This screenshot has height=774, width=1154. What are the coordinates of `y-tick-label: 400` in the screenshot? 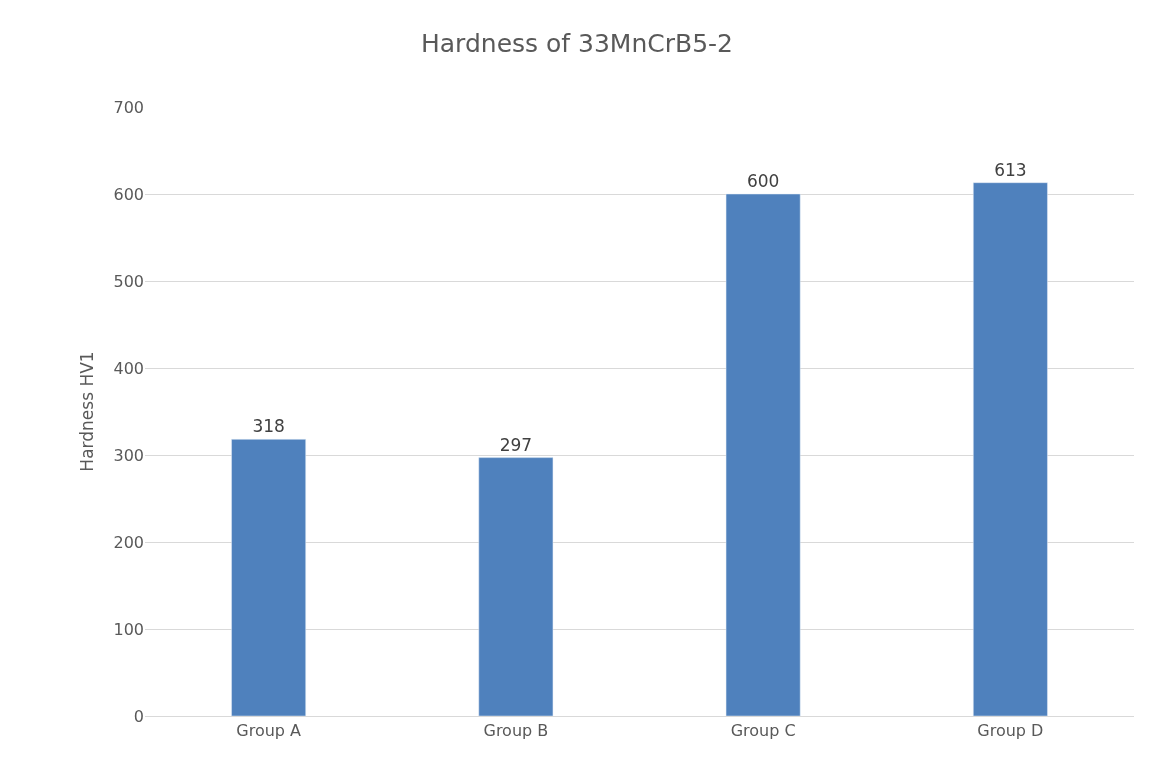 It's located at (128, 368).